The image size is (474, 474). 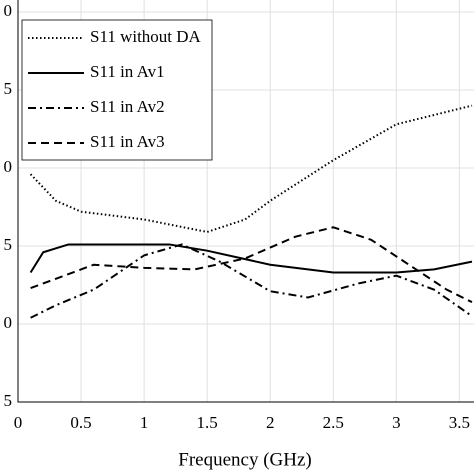 What do you see at coordinates (270, 422) in the screenshot?
I see `x-tick-label: 2` at bounding box center [270, 422].